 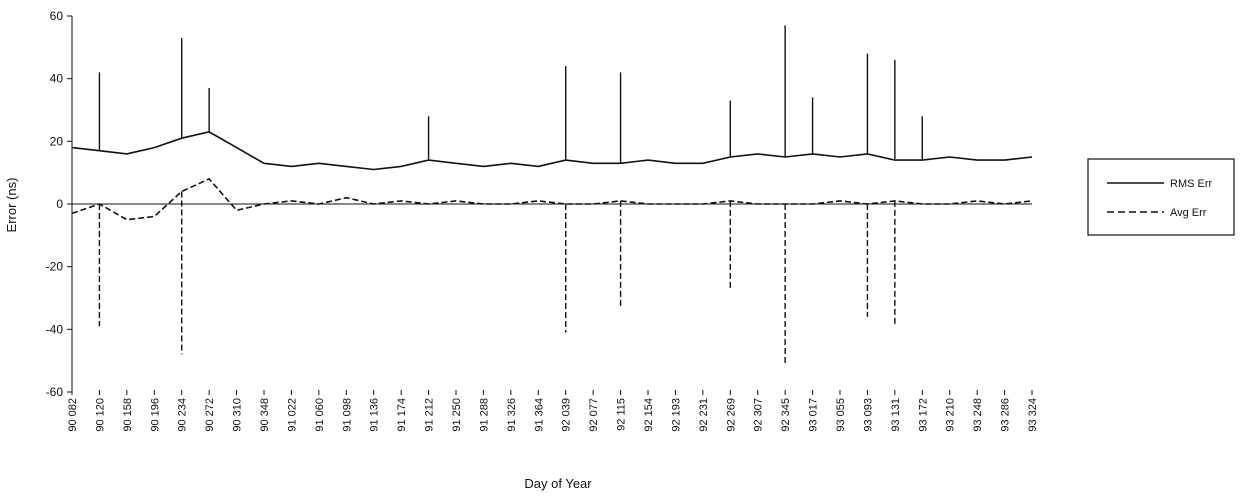 What do you see at coordinates (238, 415) in the screenshot?
I see `x-tick-label: 90 310` at bounding box center [238, 415].